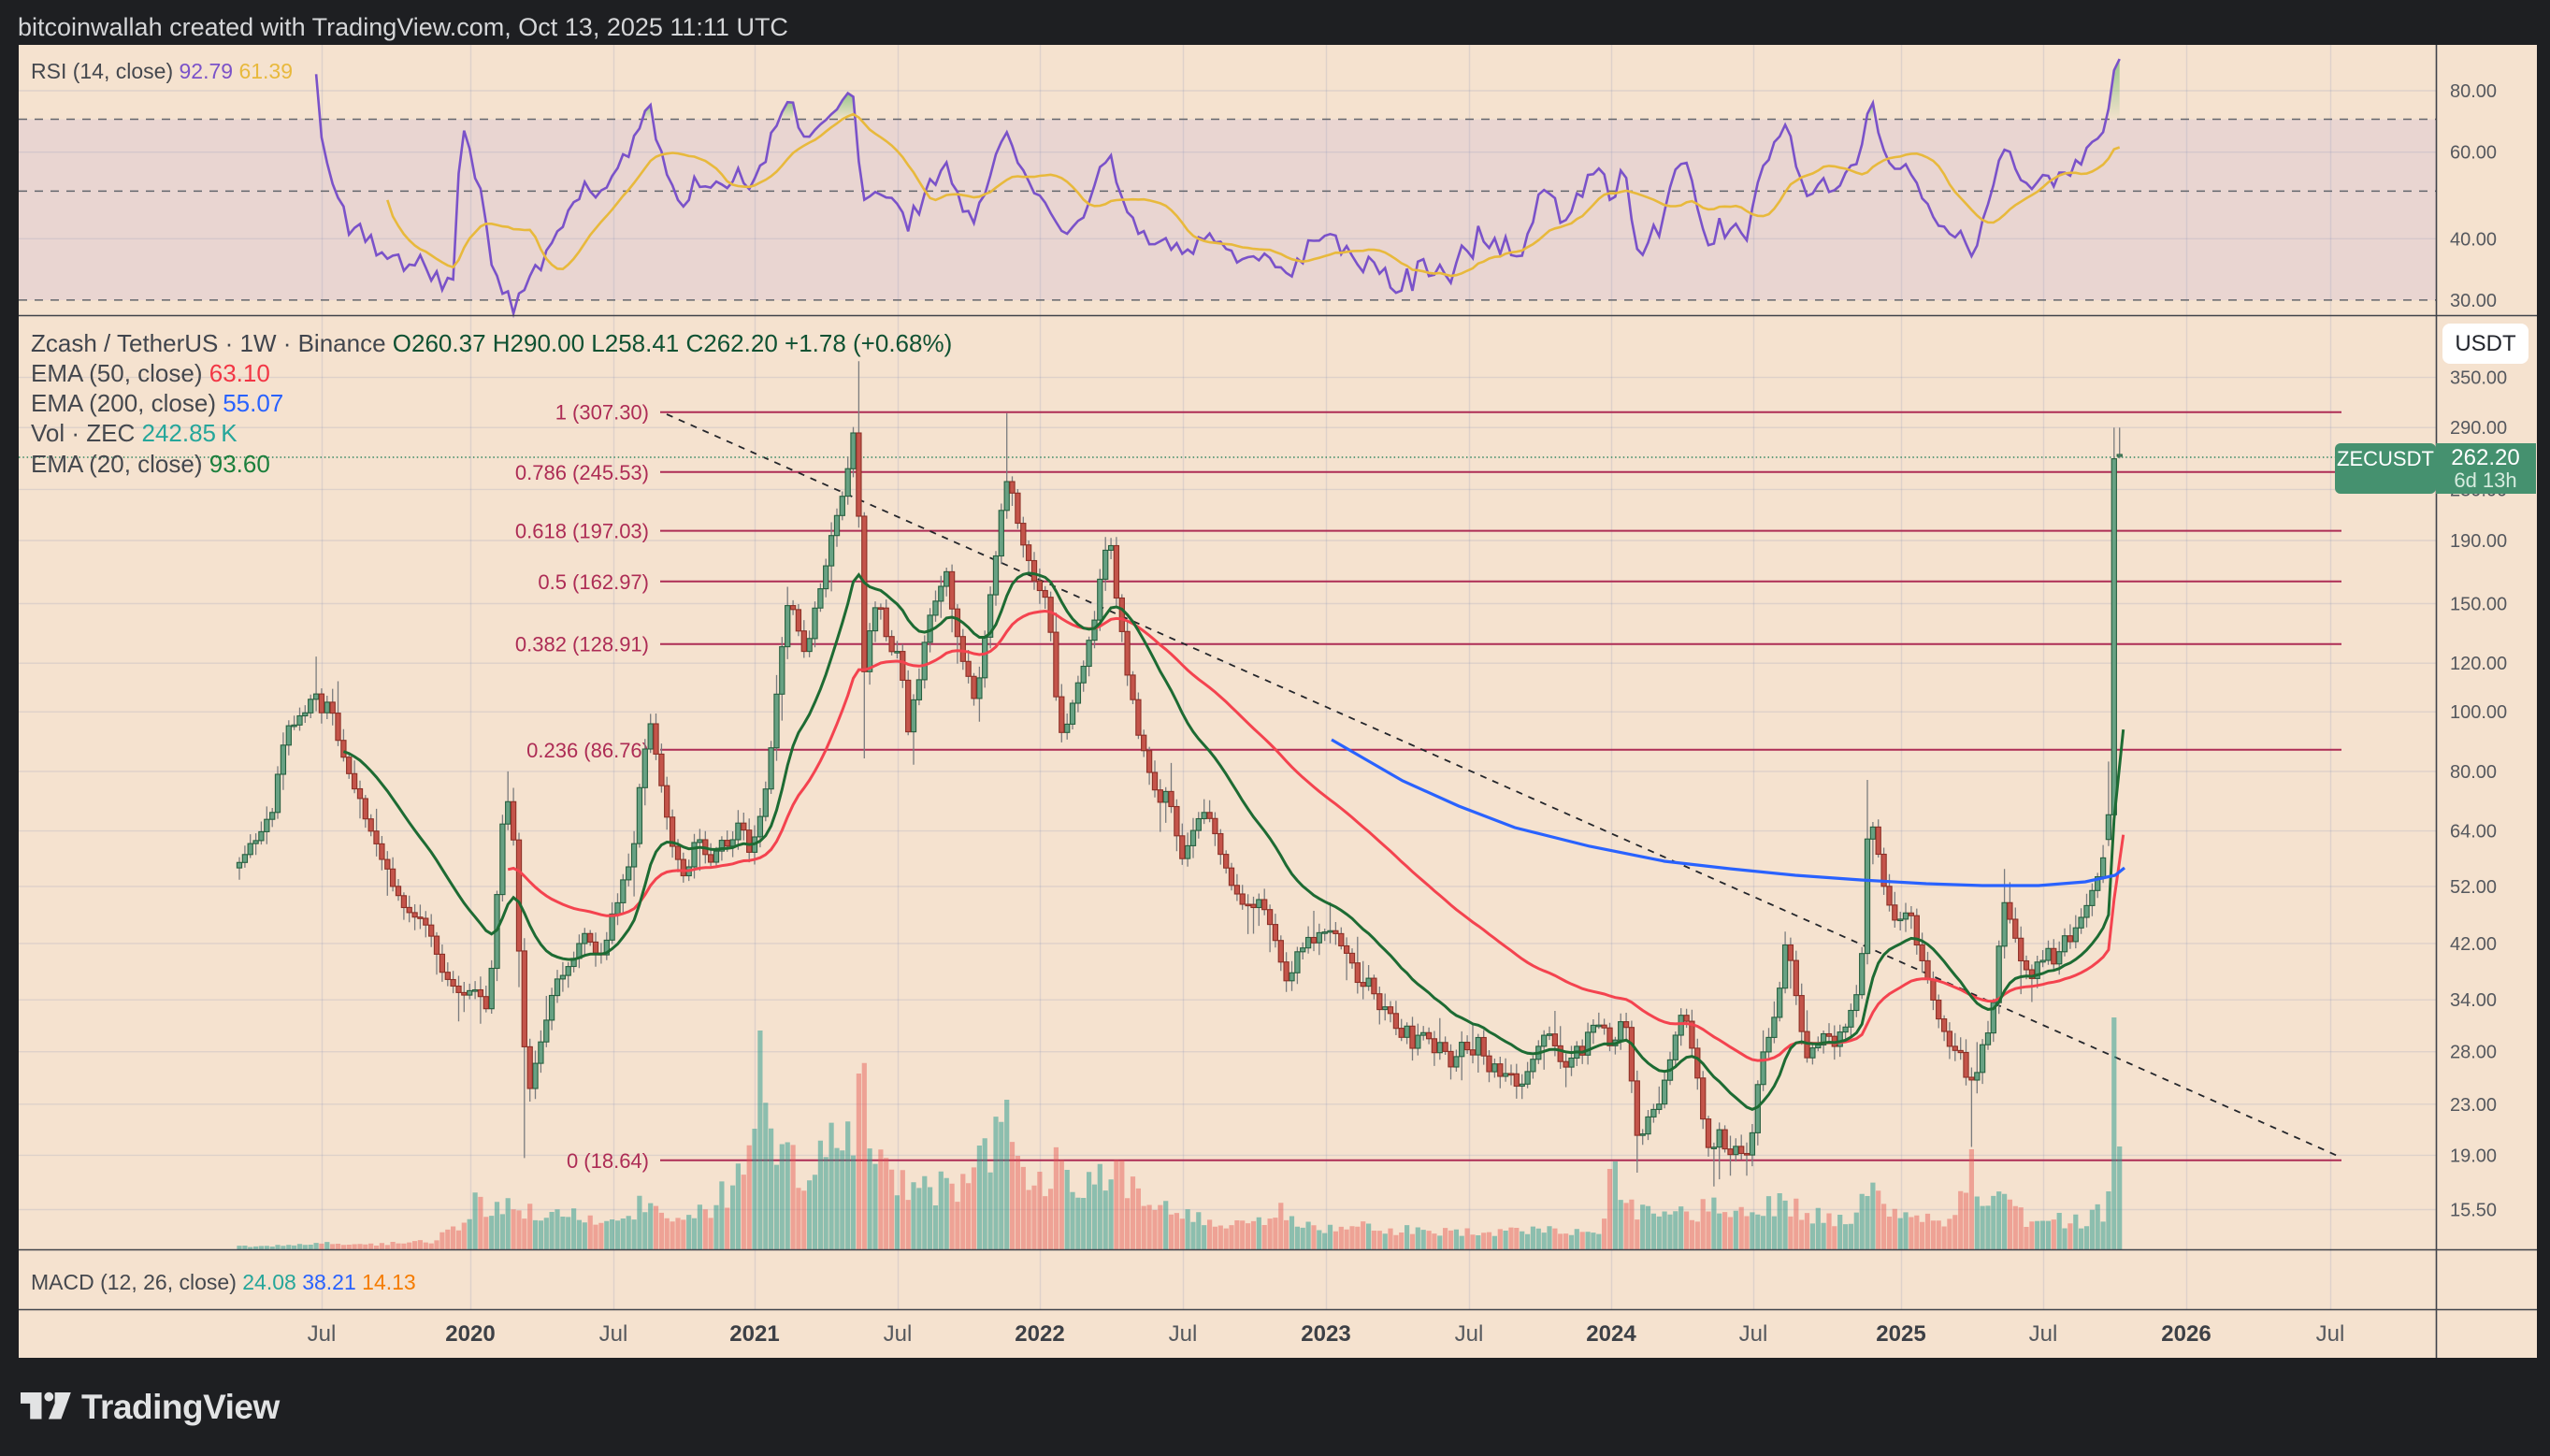 The height and width of the screenshot is (1456, 2550). What do you see at coordinates (223, 1282) in the screenshot?
I see `svg-text:MACD (12, 26, close) 24.08 3: MACD (12, 26, close) 24.08 38.21 14.13` at bounding box center [223, 1282].